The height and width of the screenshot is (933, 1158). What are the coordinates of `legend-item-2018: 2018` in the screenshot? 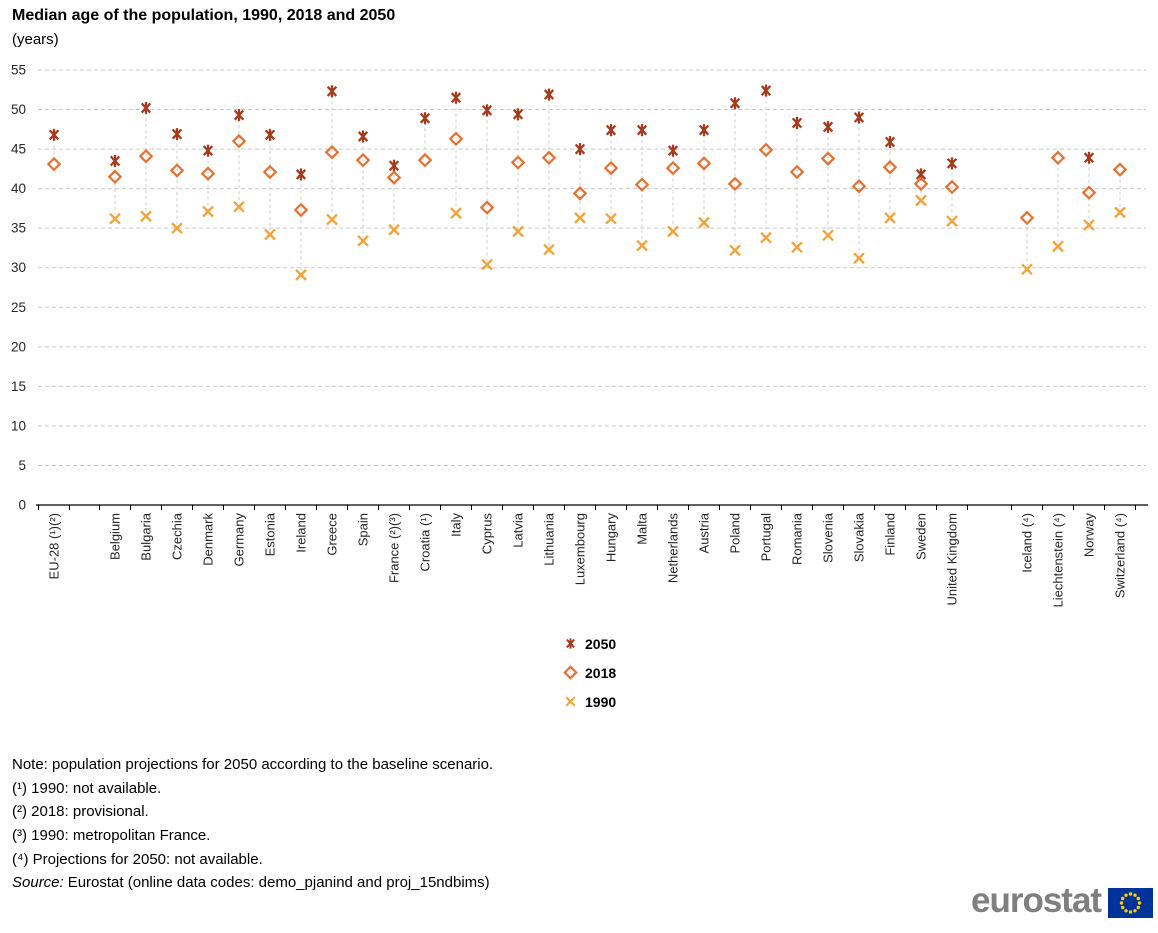 It's located at (589, 672).